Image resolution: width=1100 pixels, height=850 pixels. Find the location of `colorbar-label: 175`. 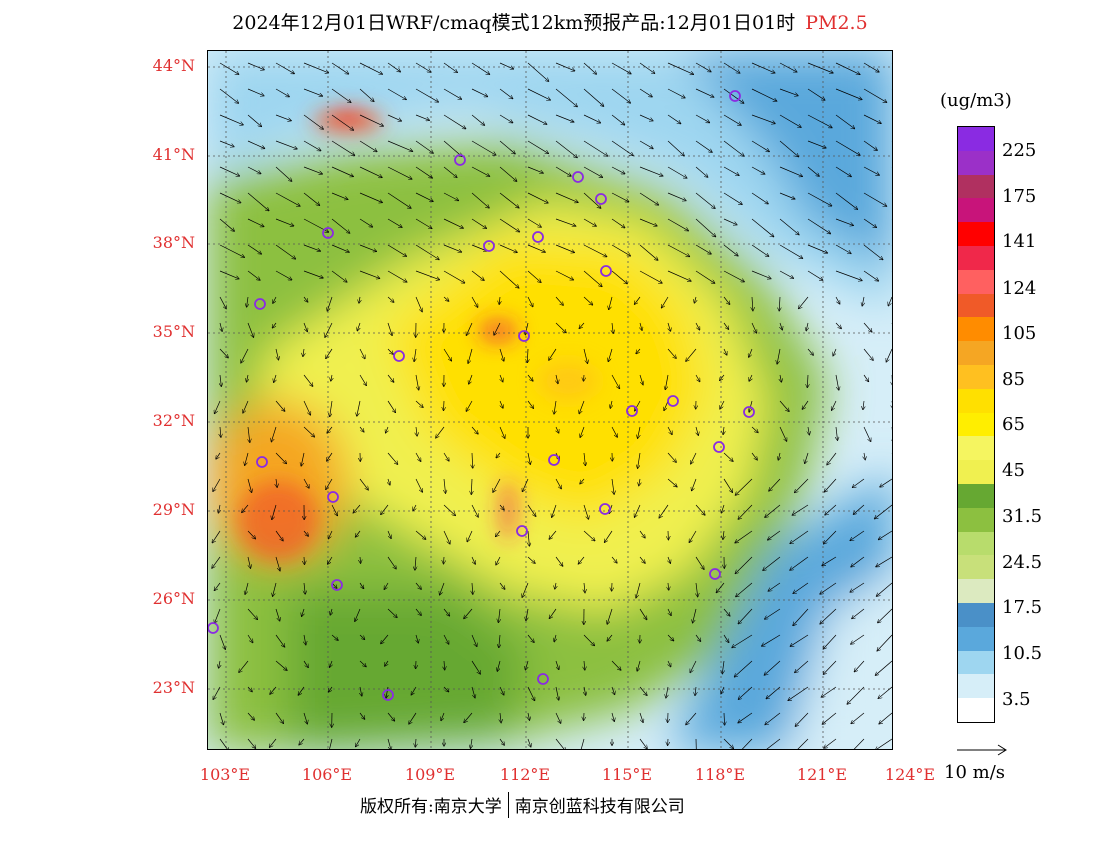

colorbar-label: 175 is located at coordinates (1019, 196).